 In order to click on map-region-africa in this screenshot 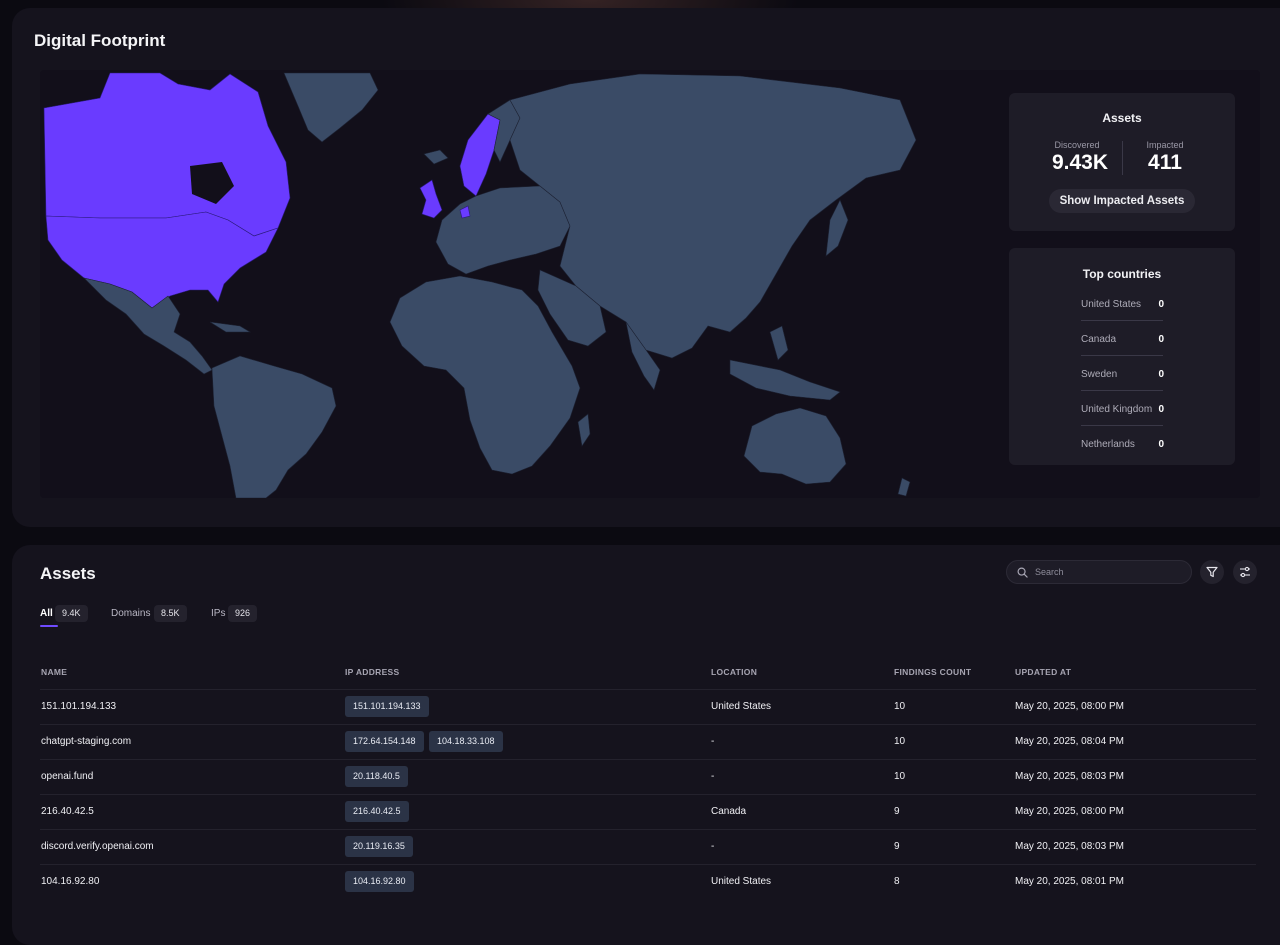, I will do `click(485, 375)`.